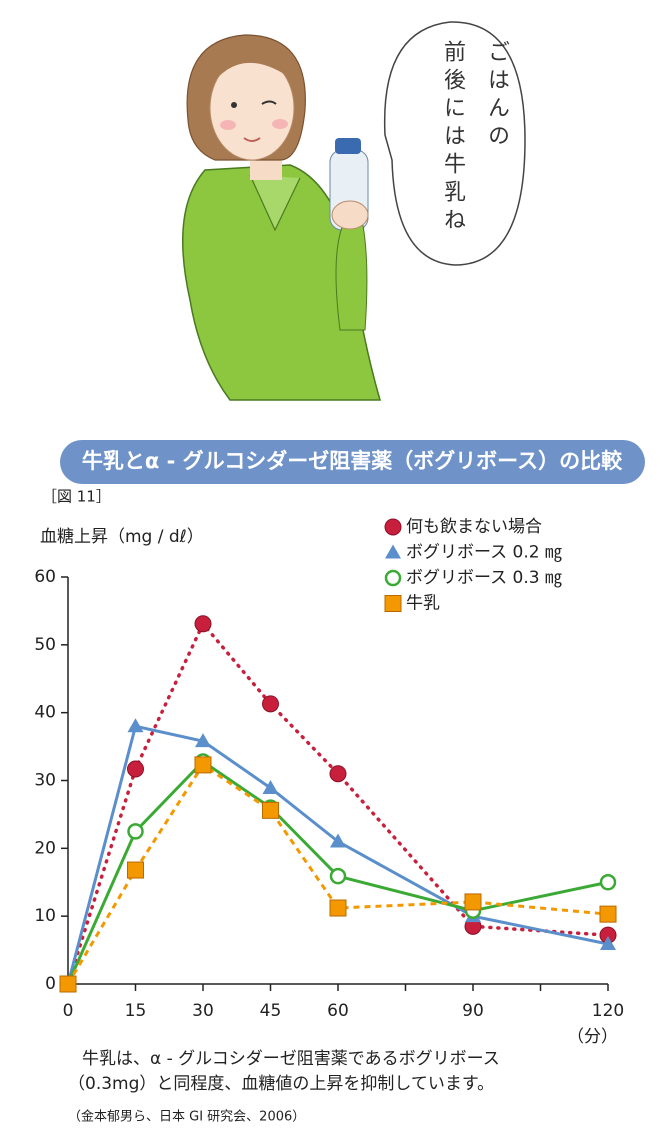  I want to click on x-tick-label: 60, so click(338, 1011).